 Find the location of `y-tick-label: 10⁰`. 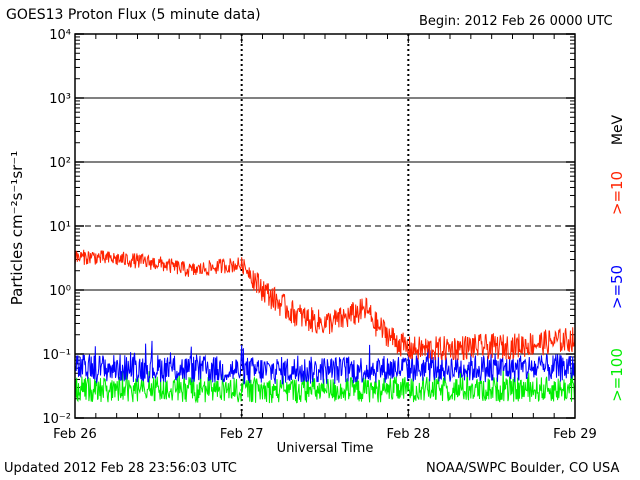

y-tick-label: 10⁰ is located at coordinates (60, 291).